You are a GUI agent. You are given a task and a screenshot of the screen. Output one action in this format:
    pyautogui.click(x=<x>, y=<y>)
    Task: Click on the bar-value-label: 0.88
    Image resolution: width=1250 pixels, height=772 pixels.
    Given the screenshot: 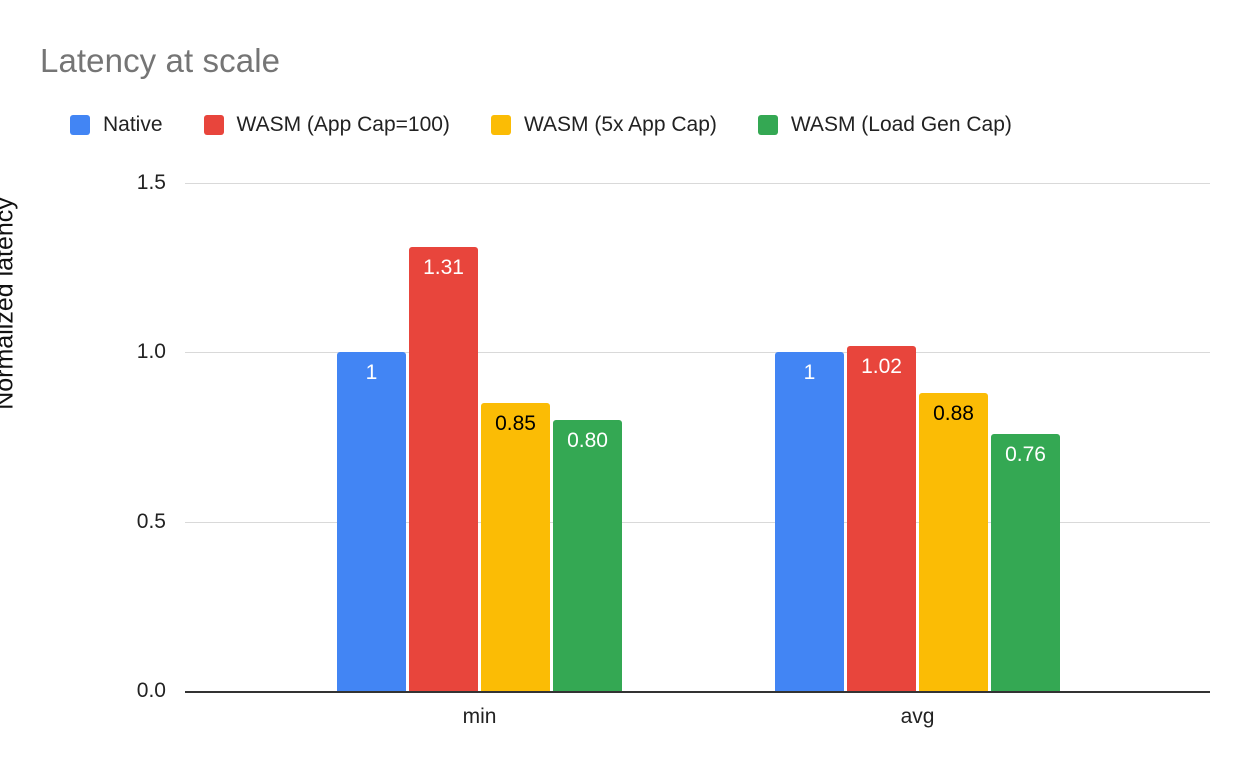 What is the action you would take?
    pyautogui.click(x=953, y=413)
    